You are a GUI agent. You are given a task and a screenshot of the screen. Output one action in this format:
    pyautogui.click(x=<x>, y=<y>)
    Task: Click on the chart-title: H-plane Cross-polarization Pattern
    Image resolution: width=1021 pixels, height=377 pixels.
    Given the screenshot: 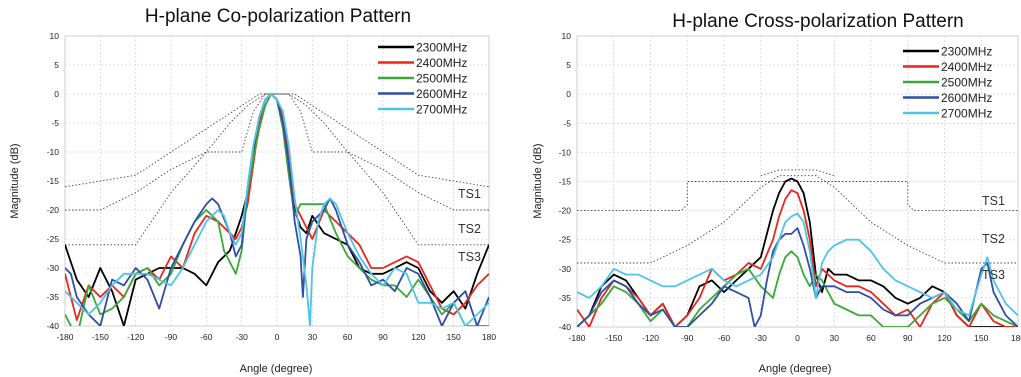 What is the action you would take?
    pyautogui.click(x=817, y=21)
    